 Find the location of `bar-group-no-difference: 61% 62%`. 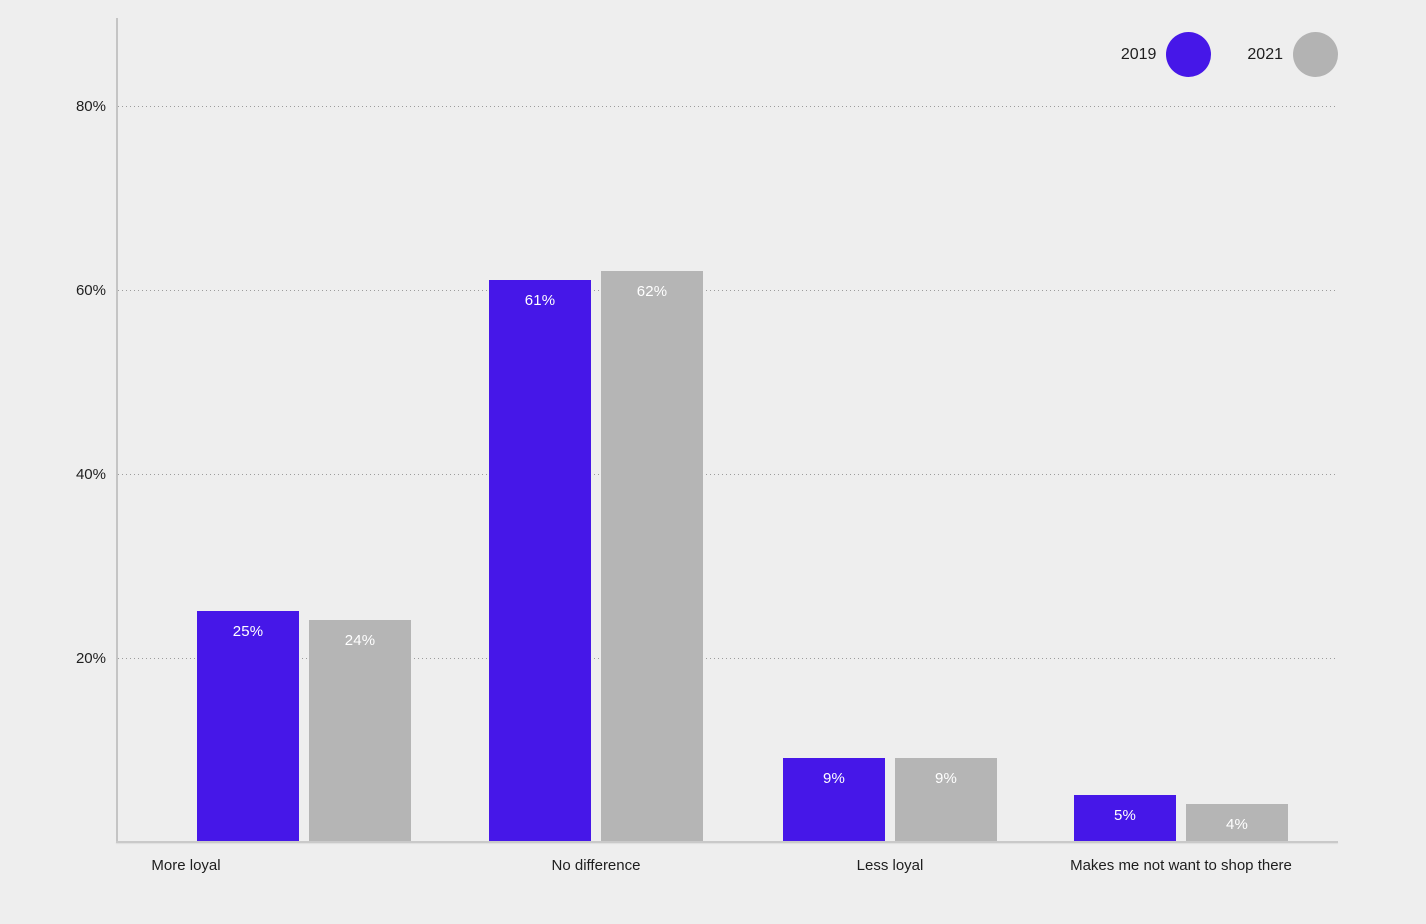

bar-group-no-difference: 61% 62% is located at coordinates (596, 556).